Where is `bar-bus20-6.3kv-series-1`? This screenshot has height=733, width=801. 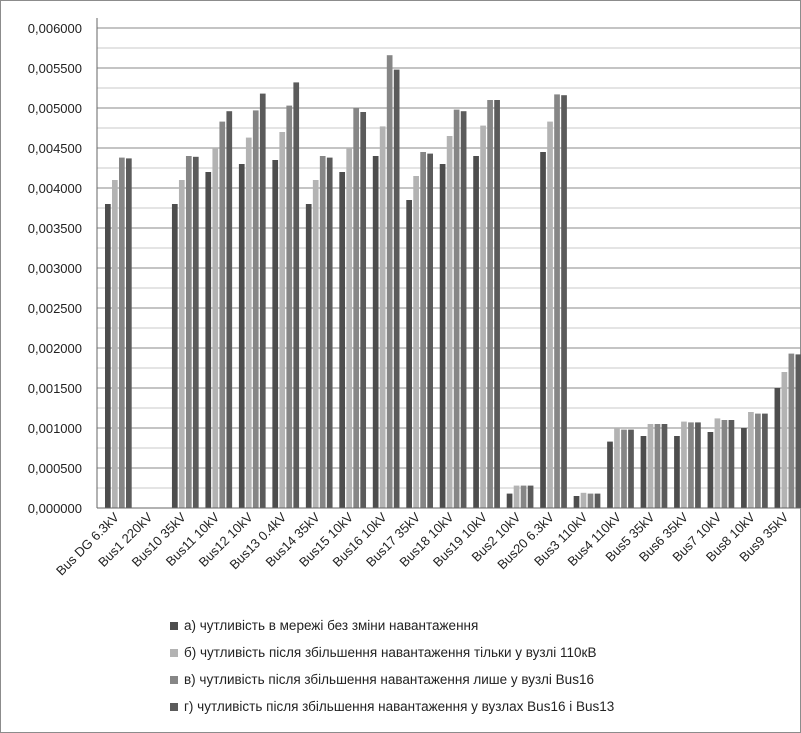
bar-bus20-6.3kv-series-1 is located at coordinates (543, 330).